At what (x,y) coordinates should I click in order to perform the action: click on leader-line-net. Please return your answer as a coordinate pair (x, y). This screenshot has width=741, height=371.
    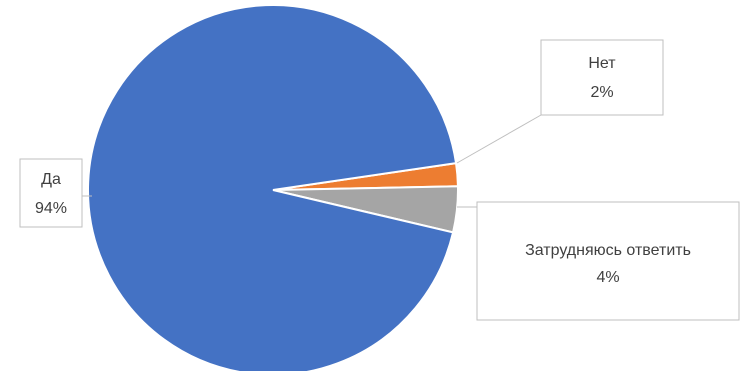
    Looking at the image, I should click on (499, 139).